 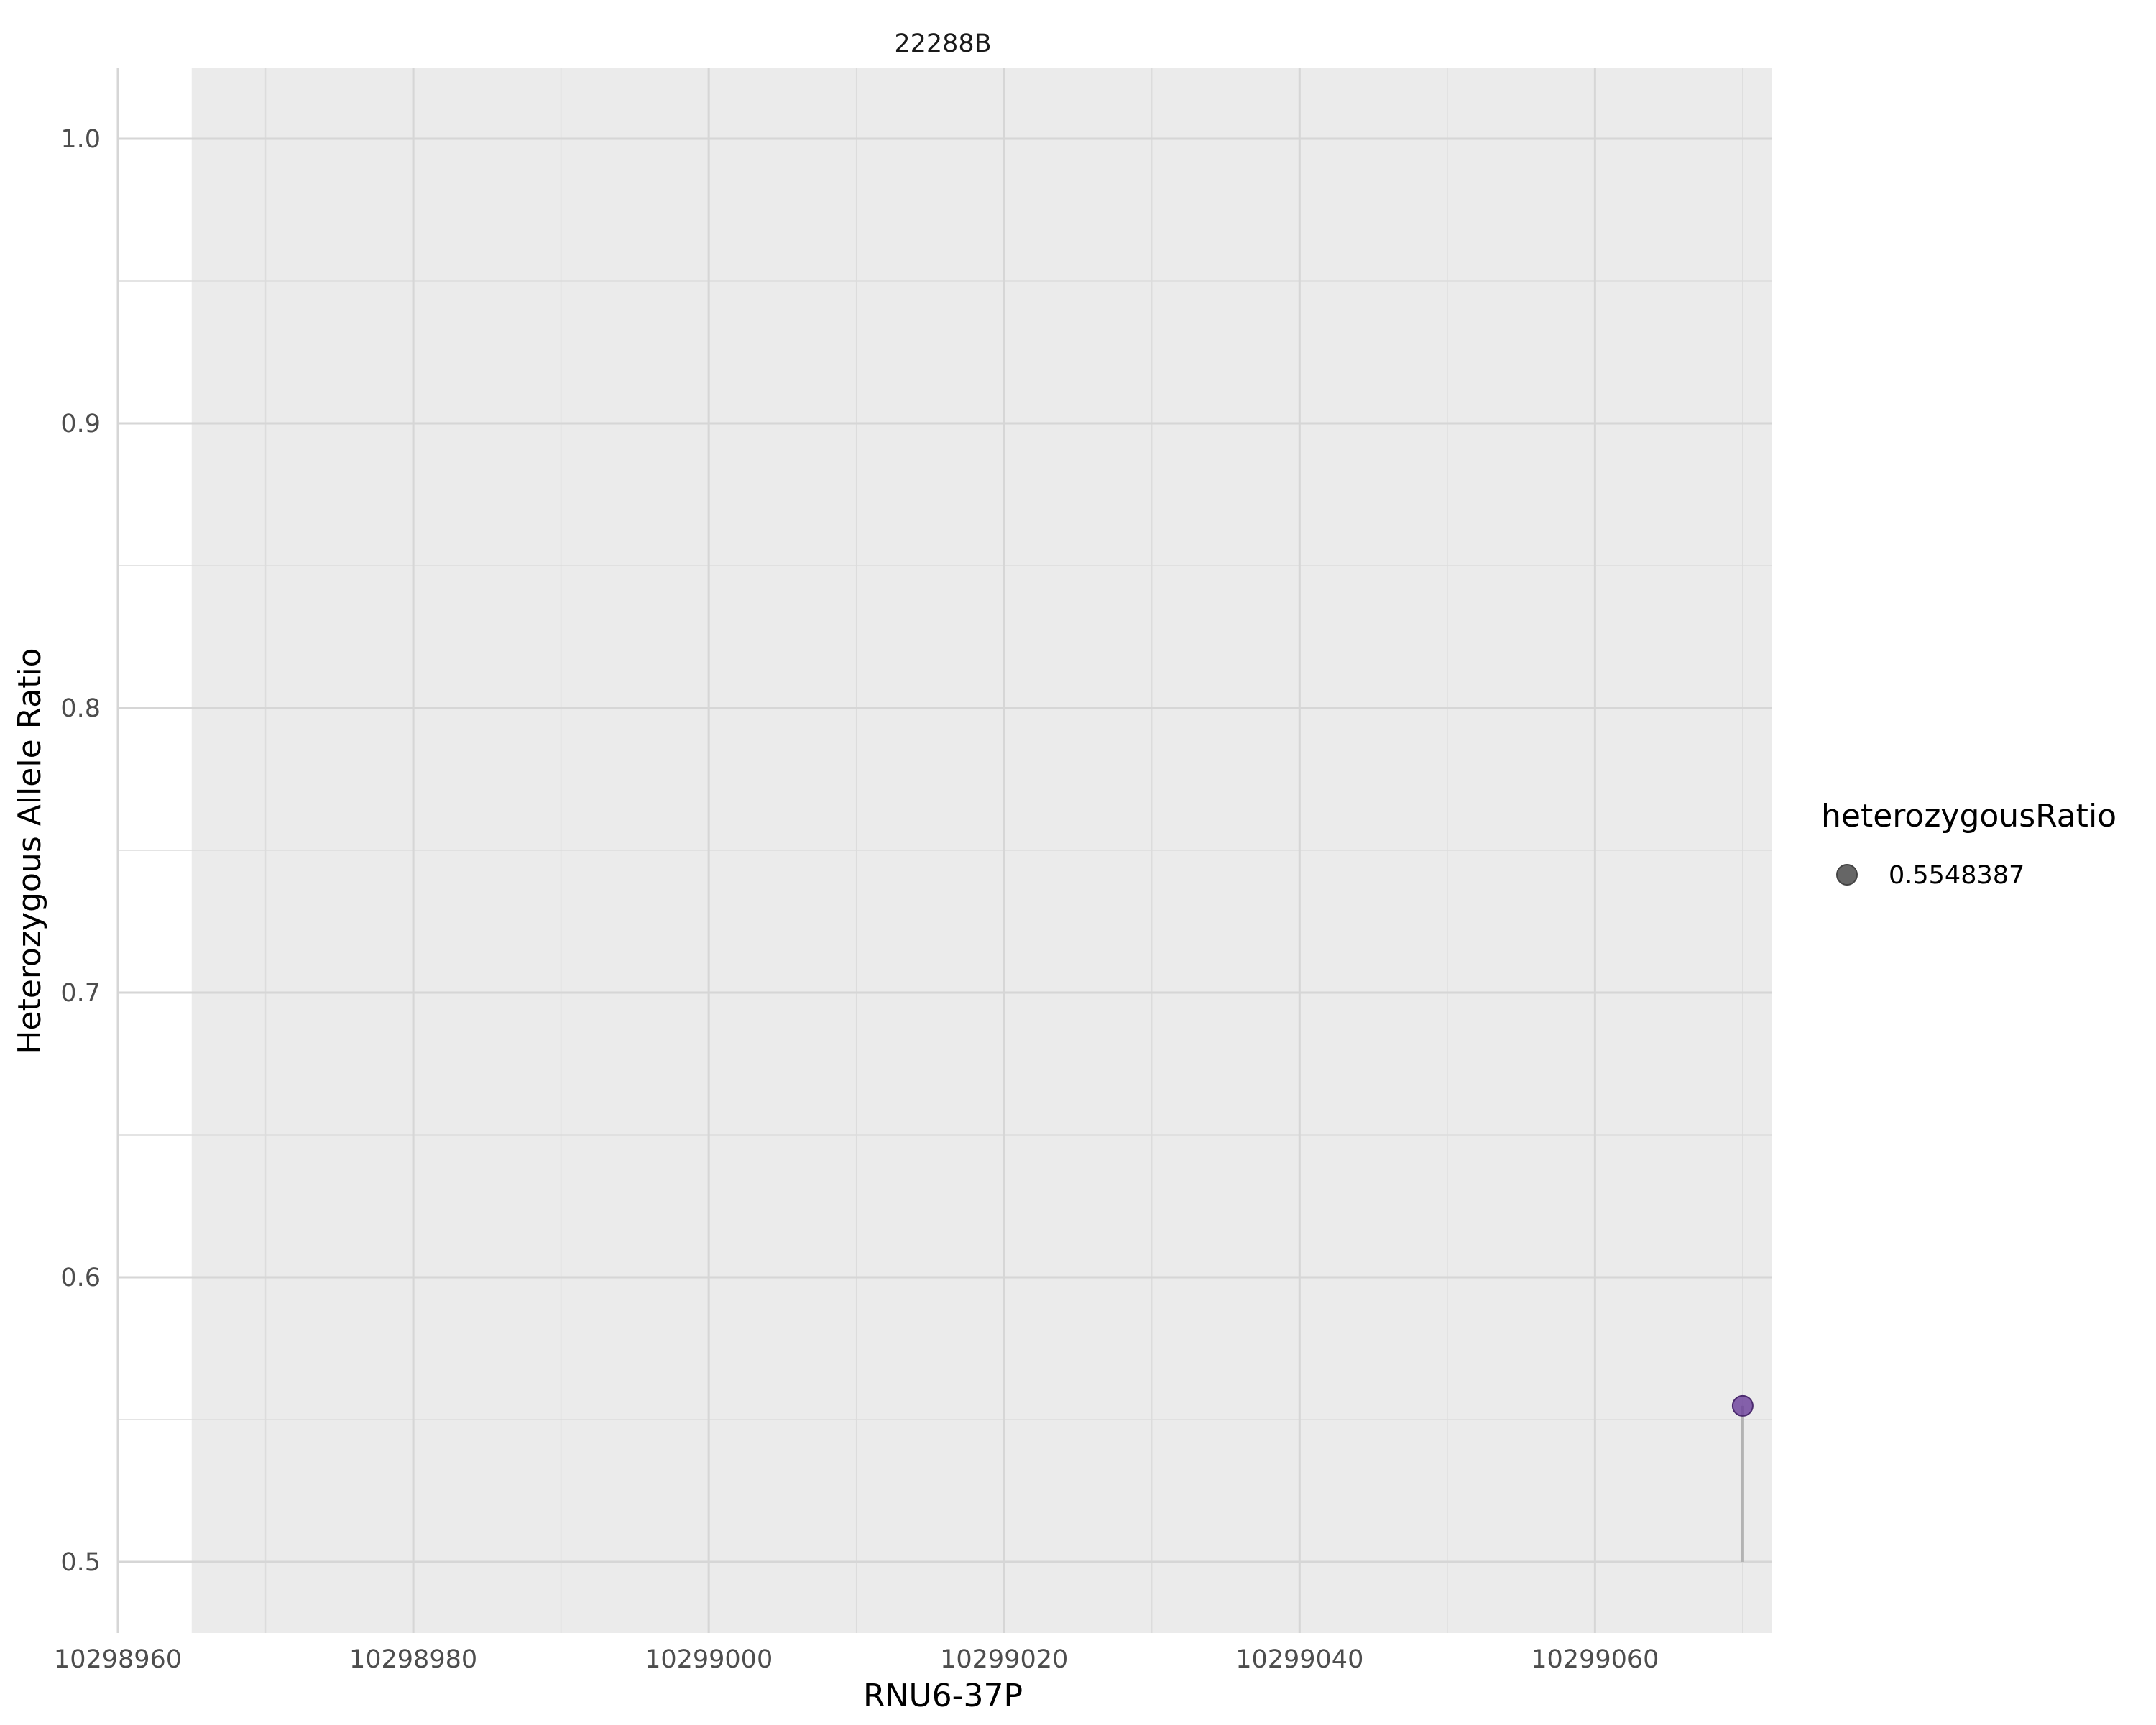 I want to click on x-tick-label: 10299000, so click(x=709, y=1659).